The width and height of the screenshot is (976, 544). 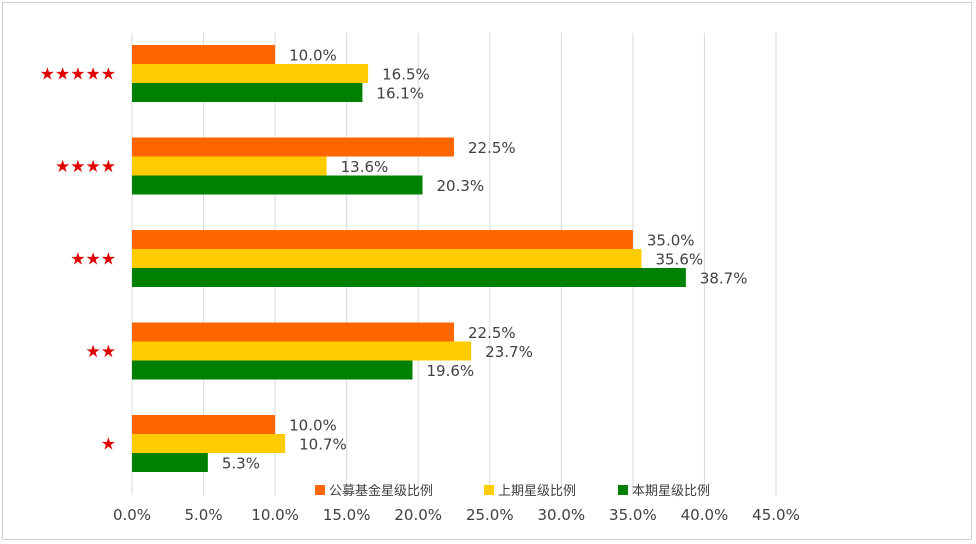 What do you see at coordinates (724, 279) in the screenshot?
I see `data-label: 38.7%` at bounding box center [724, 279].